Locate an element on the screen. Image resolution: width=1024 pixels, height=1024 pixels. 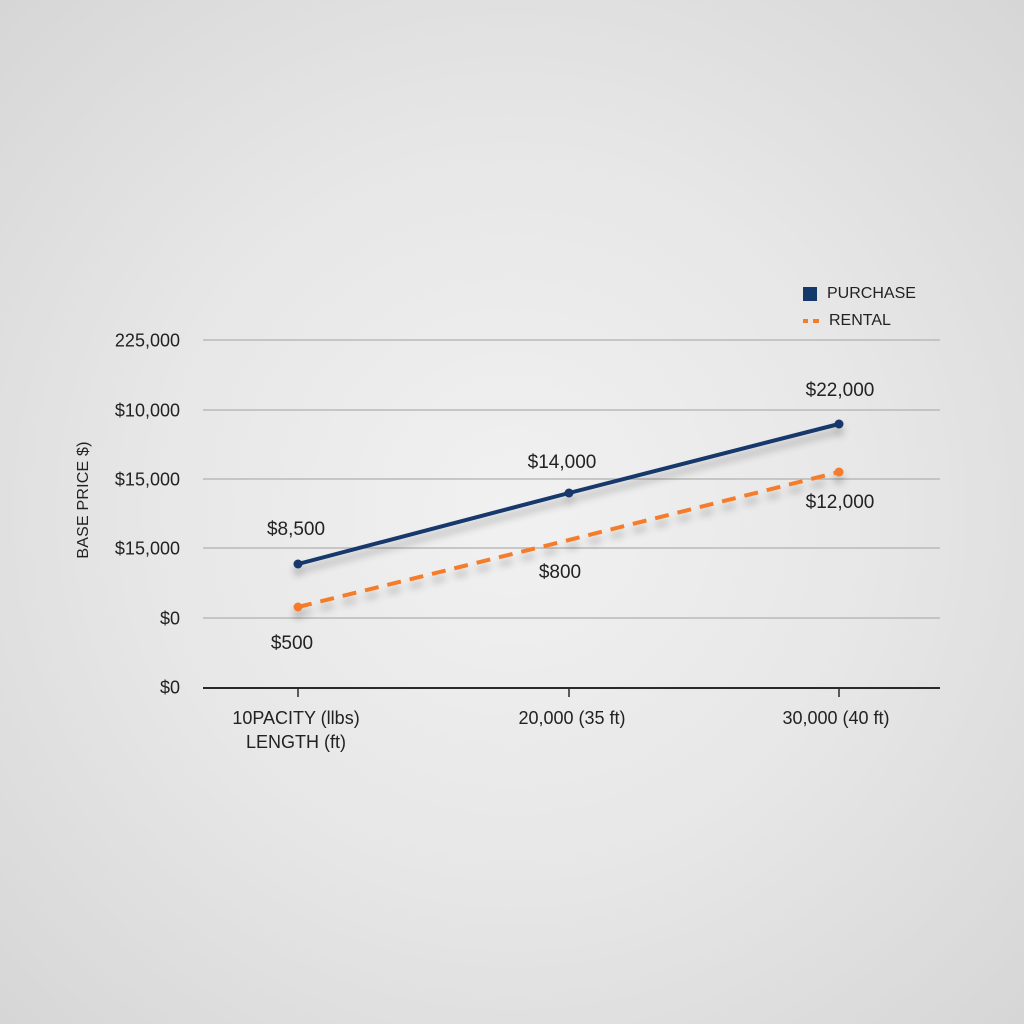
x-tick-label-line1: 30,000 (40 ft) is located at coordinates (836, 718).